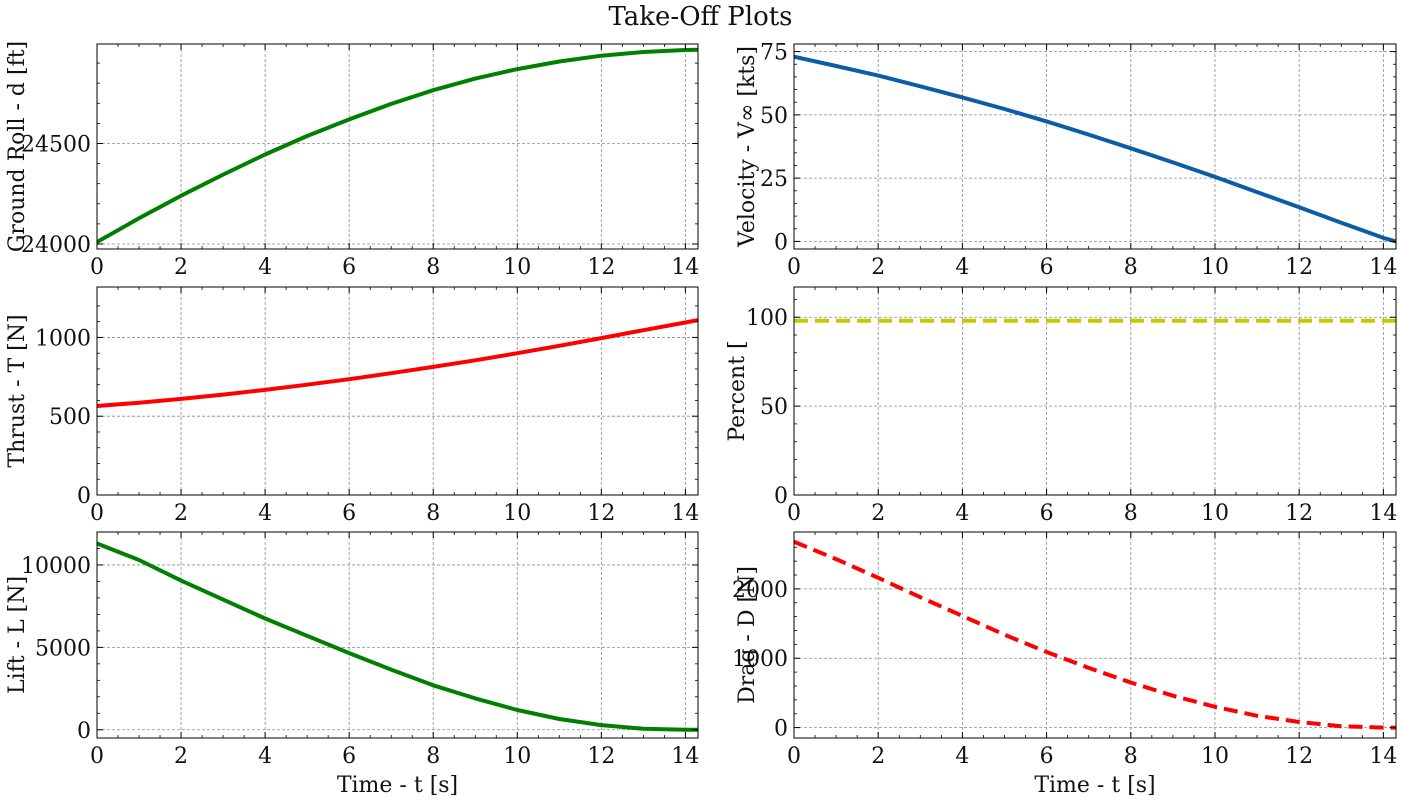 The width and height of the screenshot is (1401, 801). I want to click on subplot-4: 0 2 4 6 8 10 12 14 0 50 100 Percent [, so click(1061, 406).